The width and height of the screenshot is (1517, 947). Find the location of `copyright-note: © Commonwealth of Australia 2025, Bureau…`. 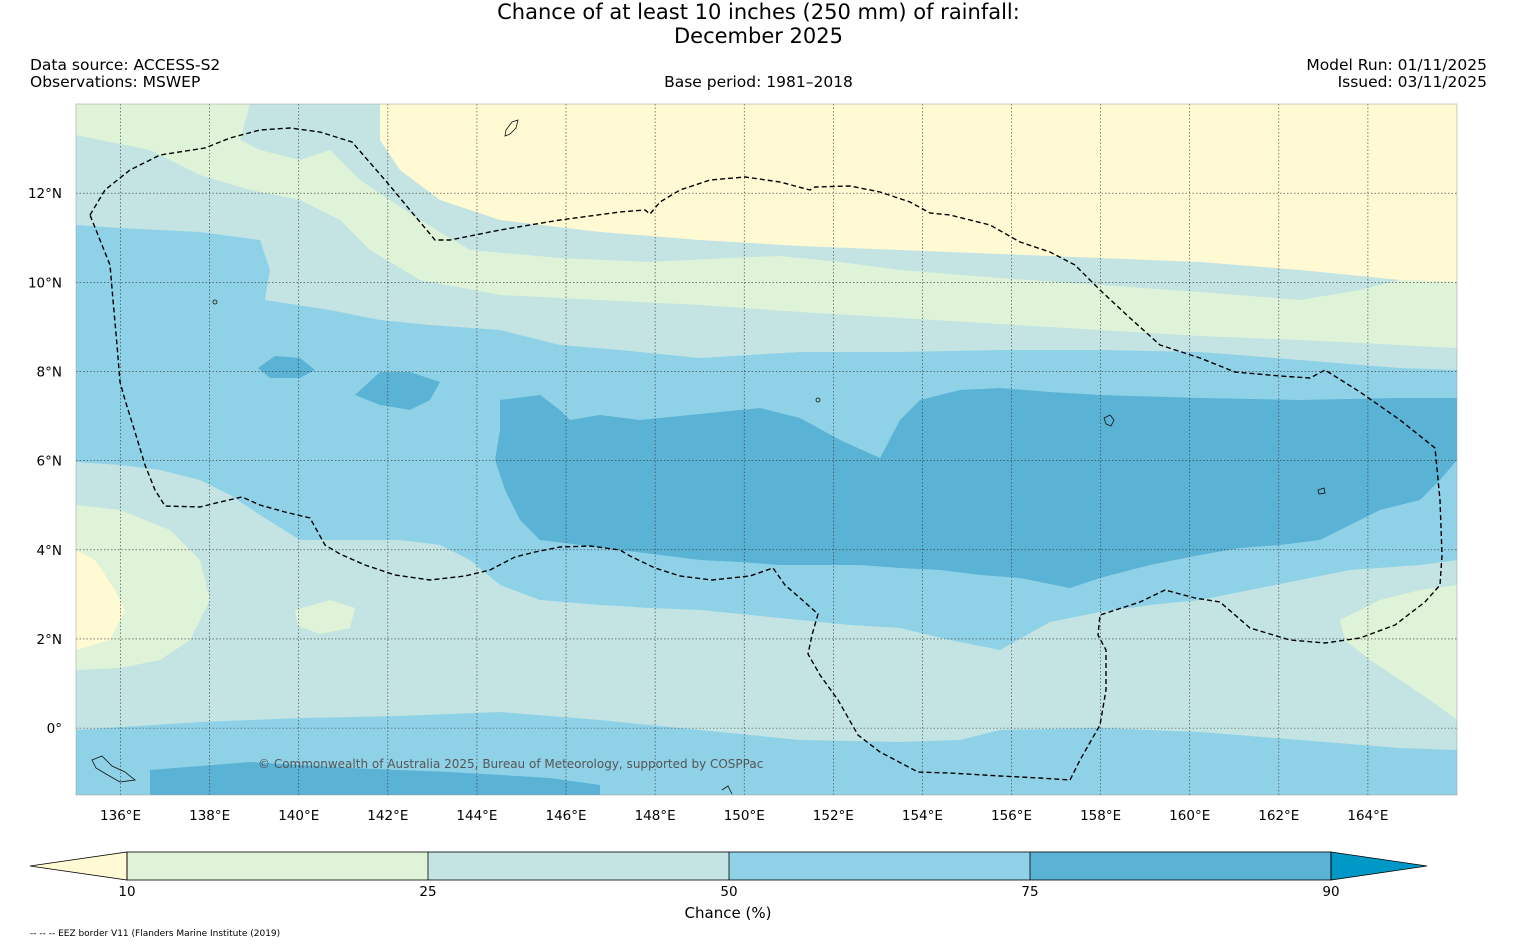

copyright-note: © Commonwealth of Australia 2025, Bureau… is located at coordinates (510, 764).